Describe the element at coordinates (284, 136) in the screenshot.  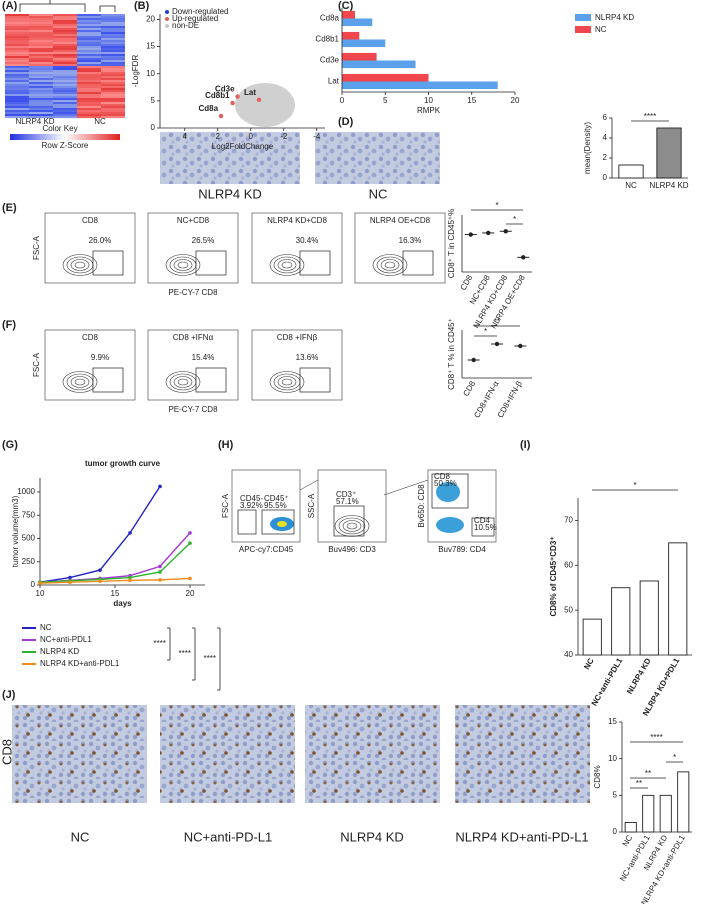
I see `x-tick-label: -2` at that location.